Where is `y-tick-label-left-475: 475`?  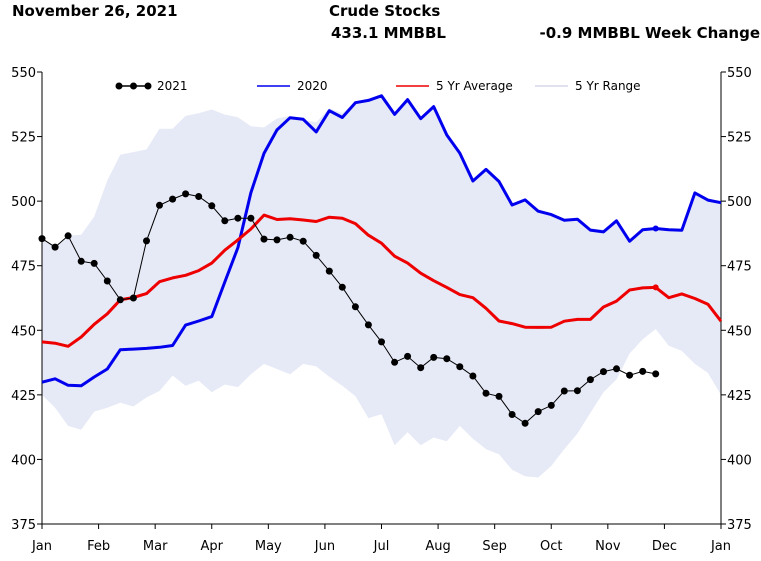 y-tick-label-left-475: 475 is located at coordinates (23, 267).